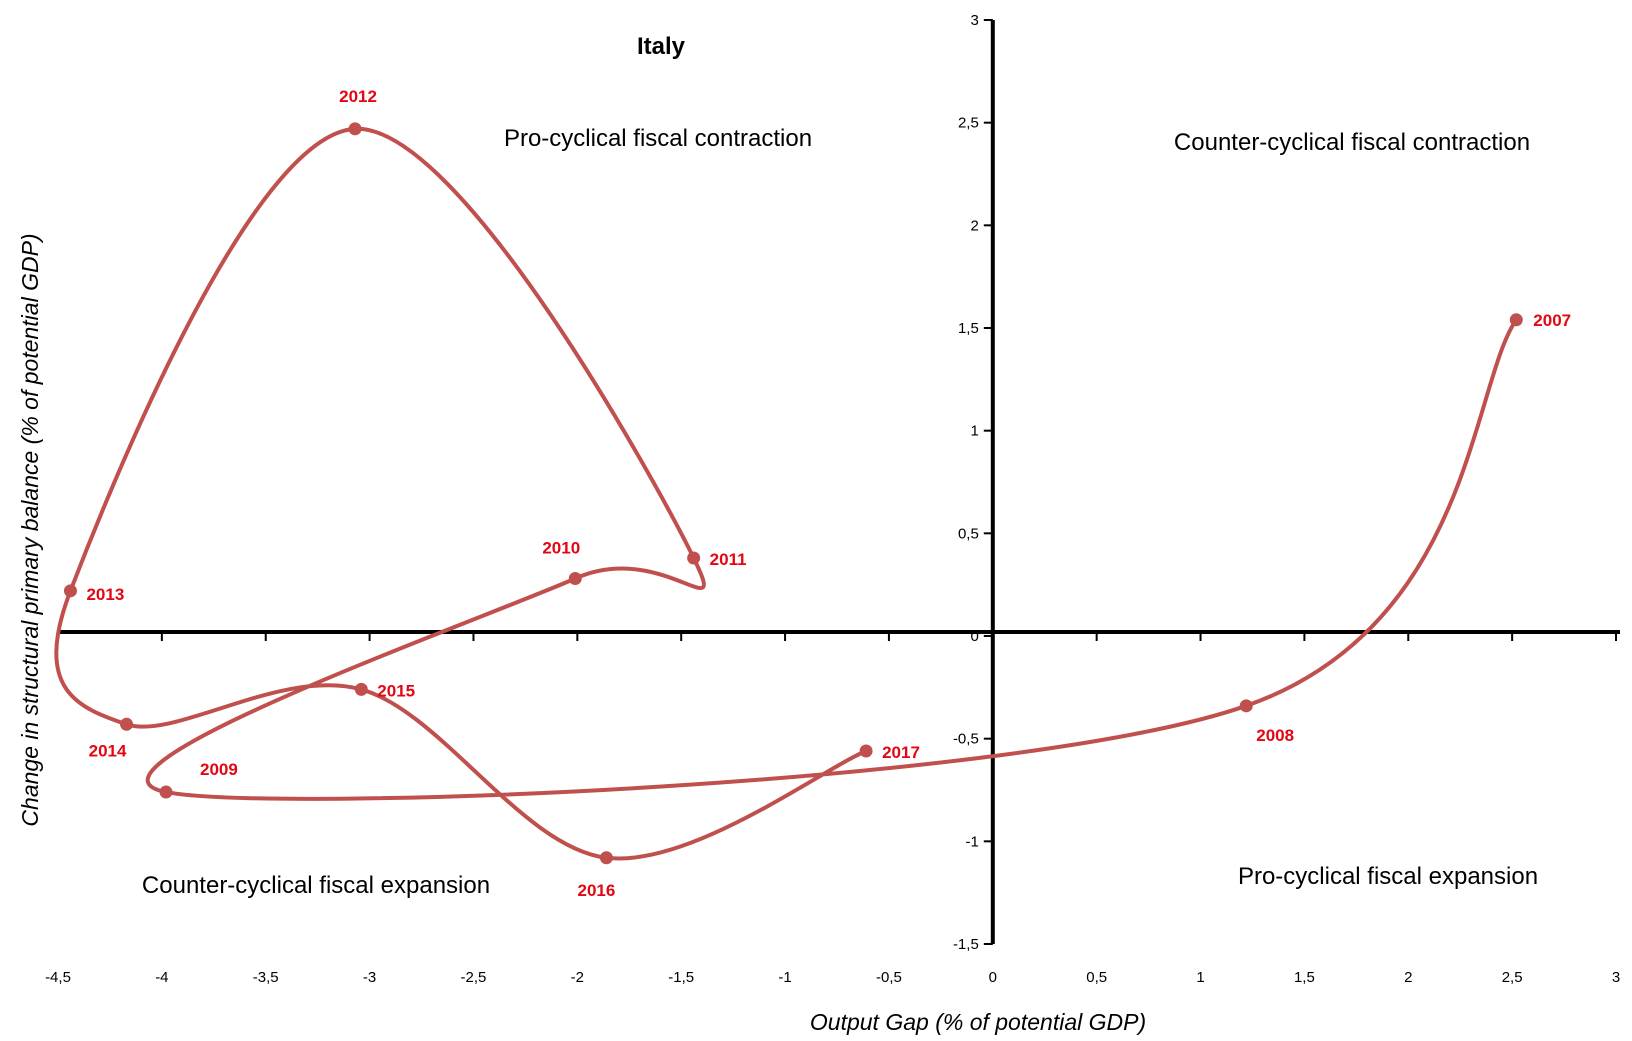 Image resolution: width=1632 pixels, height=1041 pixels. Describe the element at coordinates (266, 977) in the screenshot. I see `x-tick-label: -3,5` at that location.